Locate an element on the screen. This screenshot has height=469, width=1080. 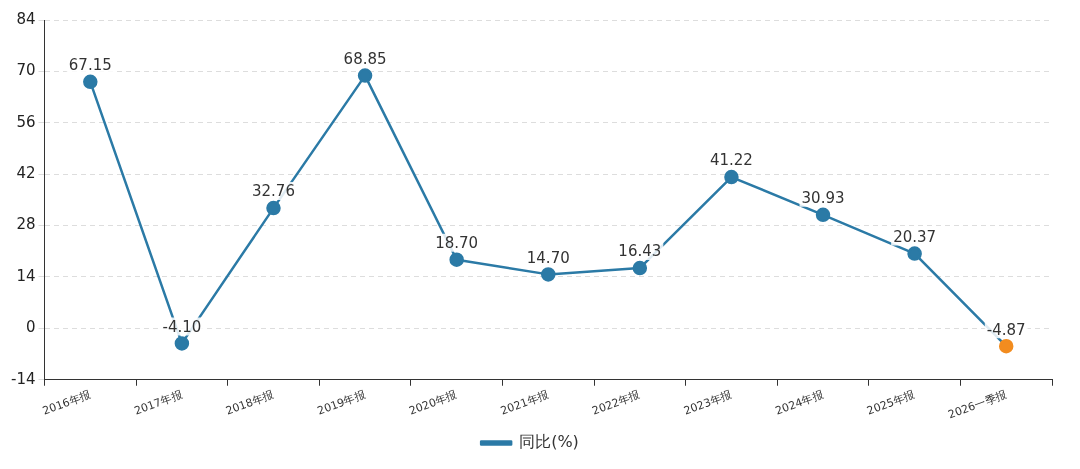
y-tick-label: -14 is located at coordinates (23, 378).